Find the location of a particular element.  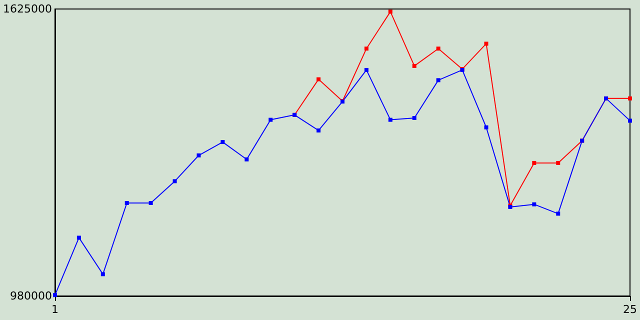

x-tick-label: 25 is located at coordinates (630, 309).